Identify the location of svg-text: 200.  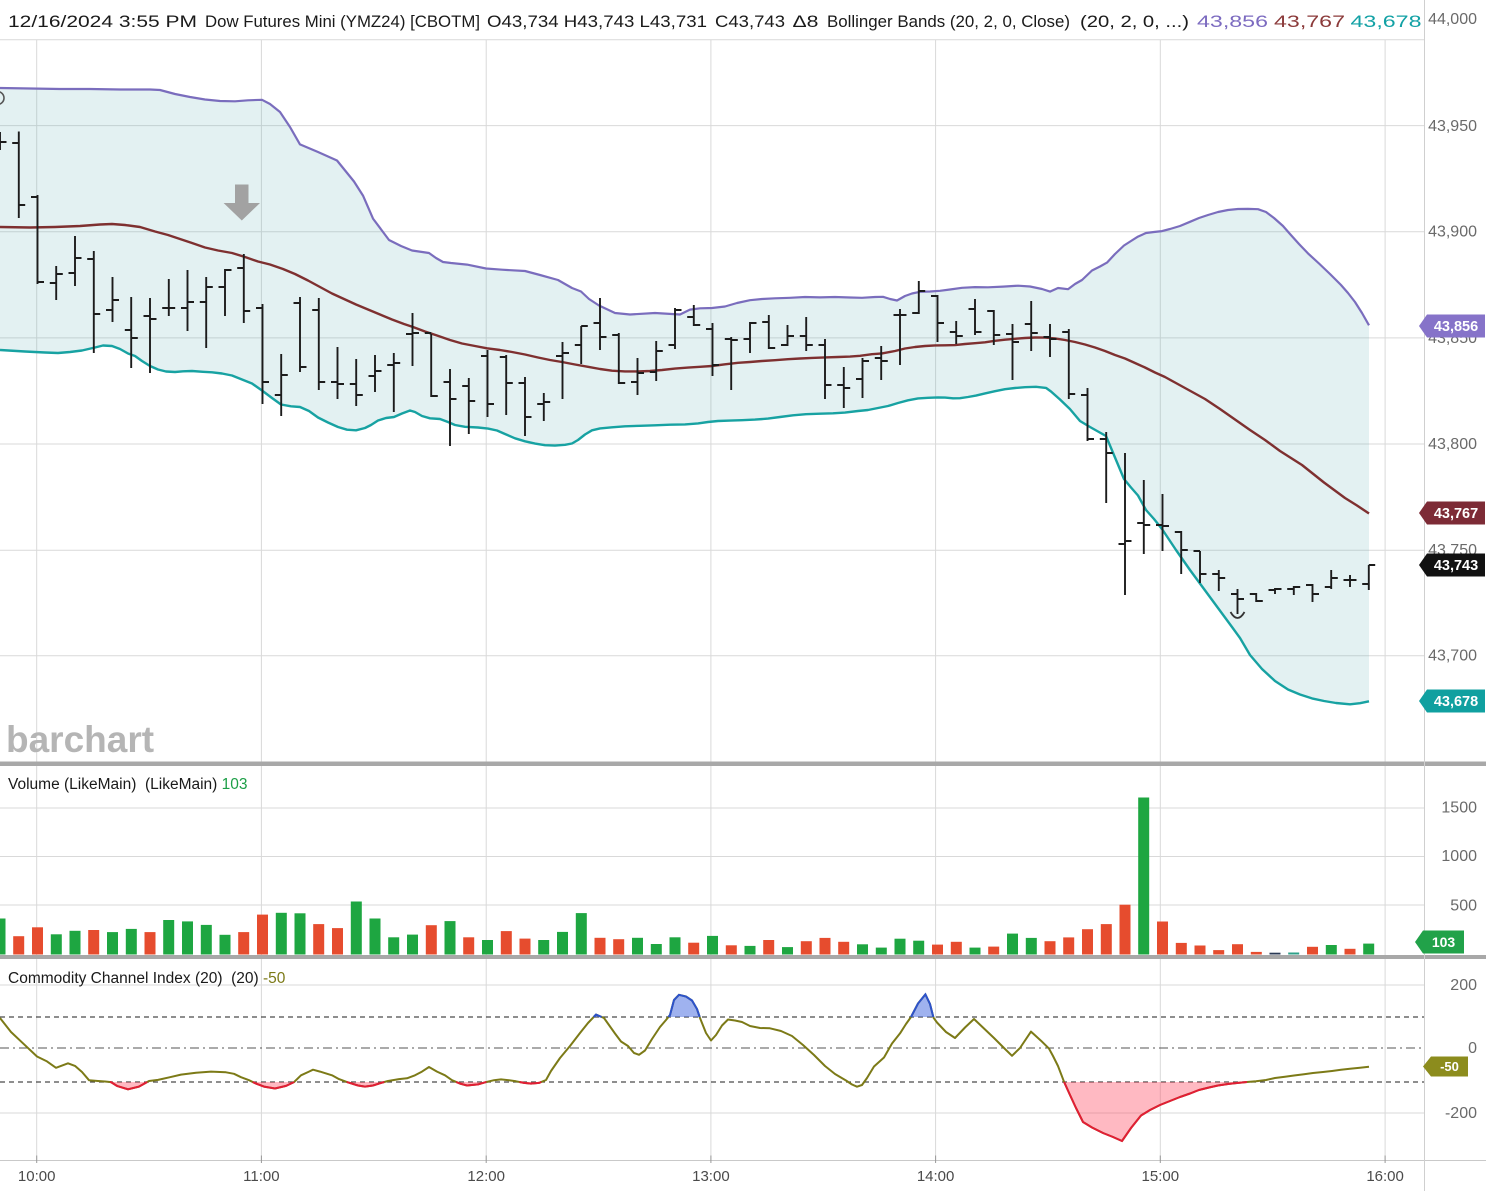
(1463, 985).